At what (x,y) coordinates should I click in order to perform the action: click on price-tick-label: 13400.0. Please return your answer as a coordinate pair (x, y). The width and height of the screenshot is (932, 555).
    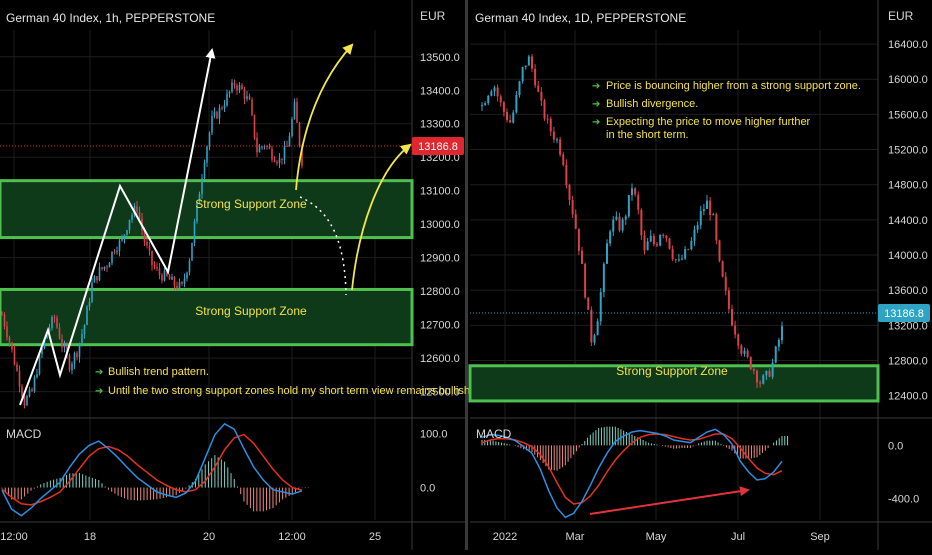
    Looking at the image, I should click on (440, 91).